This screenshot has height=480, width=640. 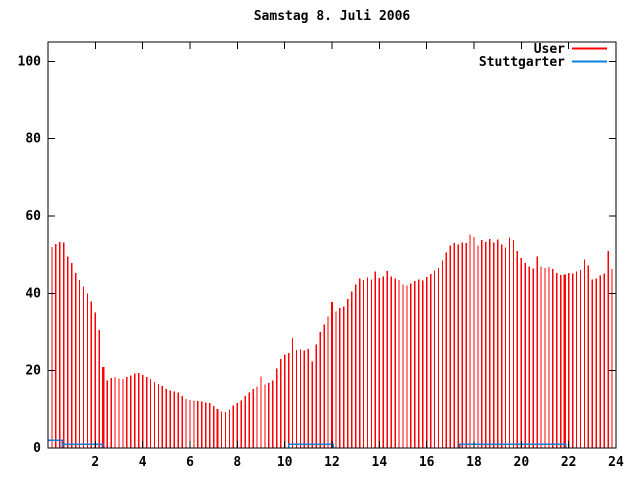 What do you see at coordinates (143, 462) in the screenshot?
I see `x-tick-label: 4` at bounding box center [143, 462].